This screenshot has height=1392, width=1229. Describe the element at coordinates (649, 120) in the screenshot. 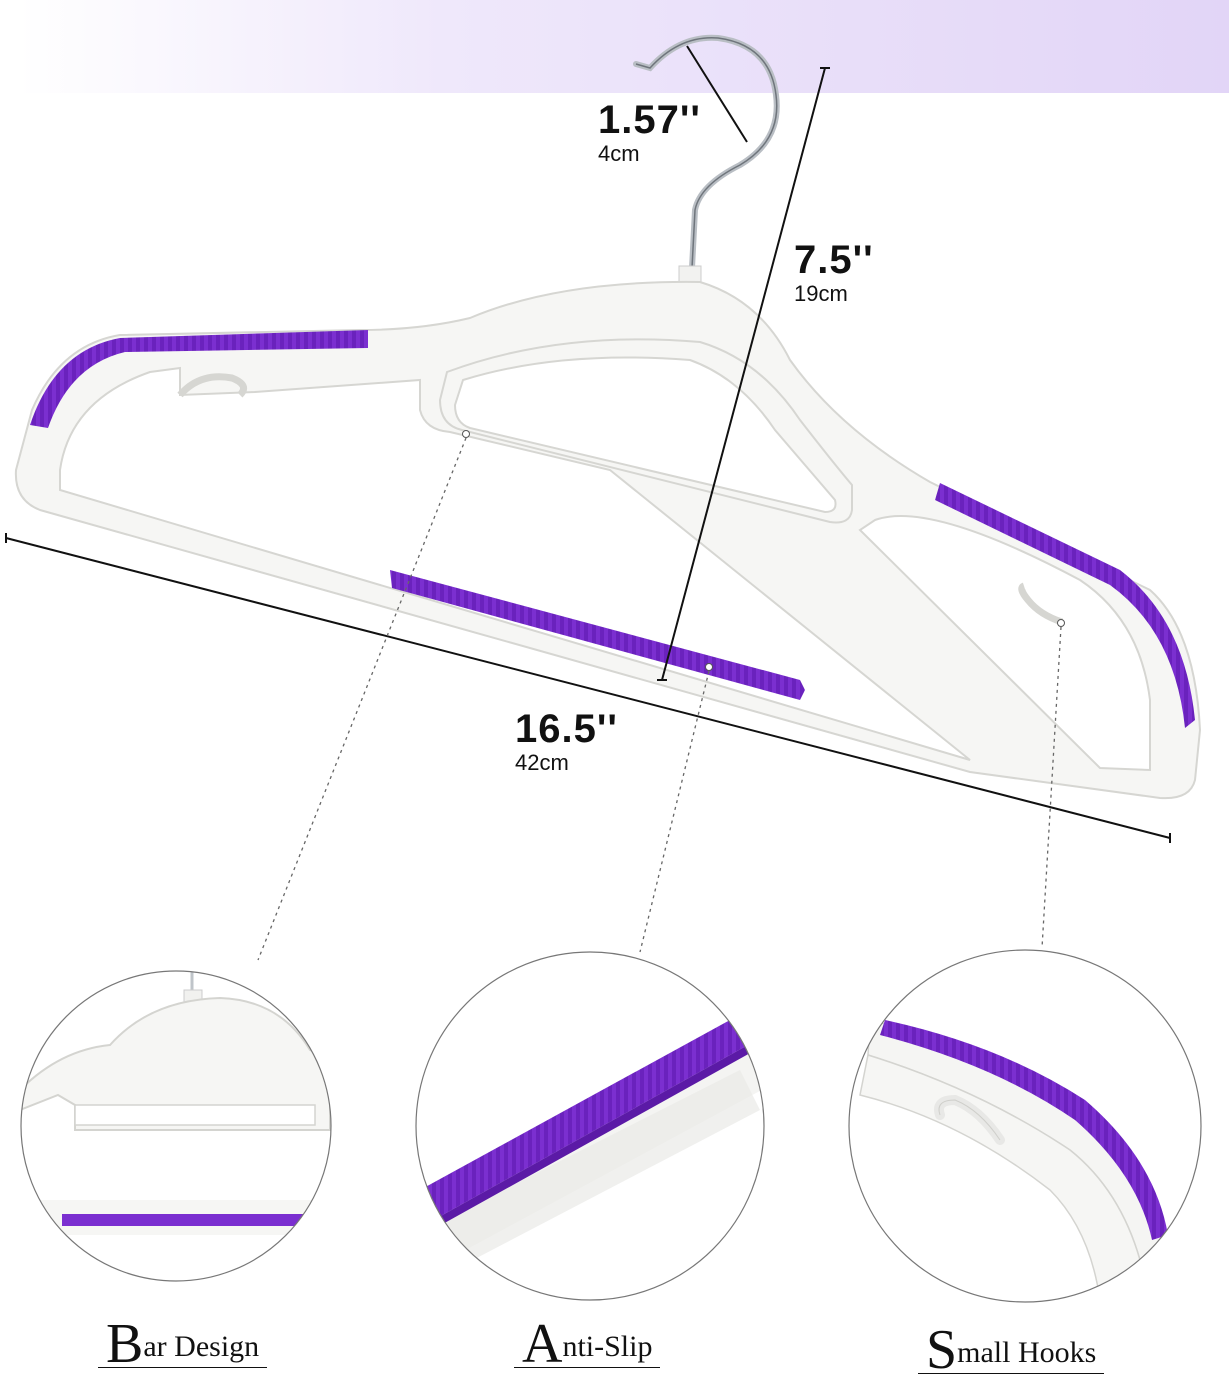

I see `hook-dimension-inch: 1.57''` at that location.